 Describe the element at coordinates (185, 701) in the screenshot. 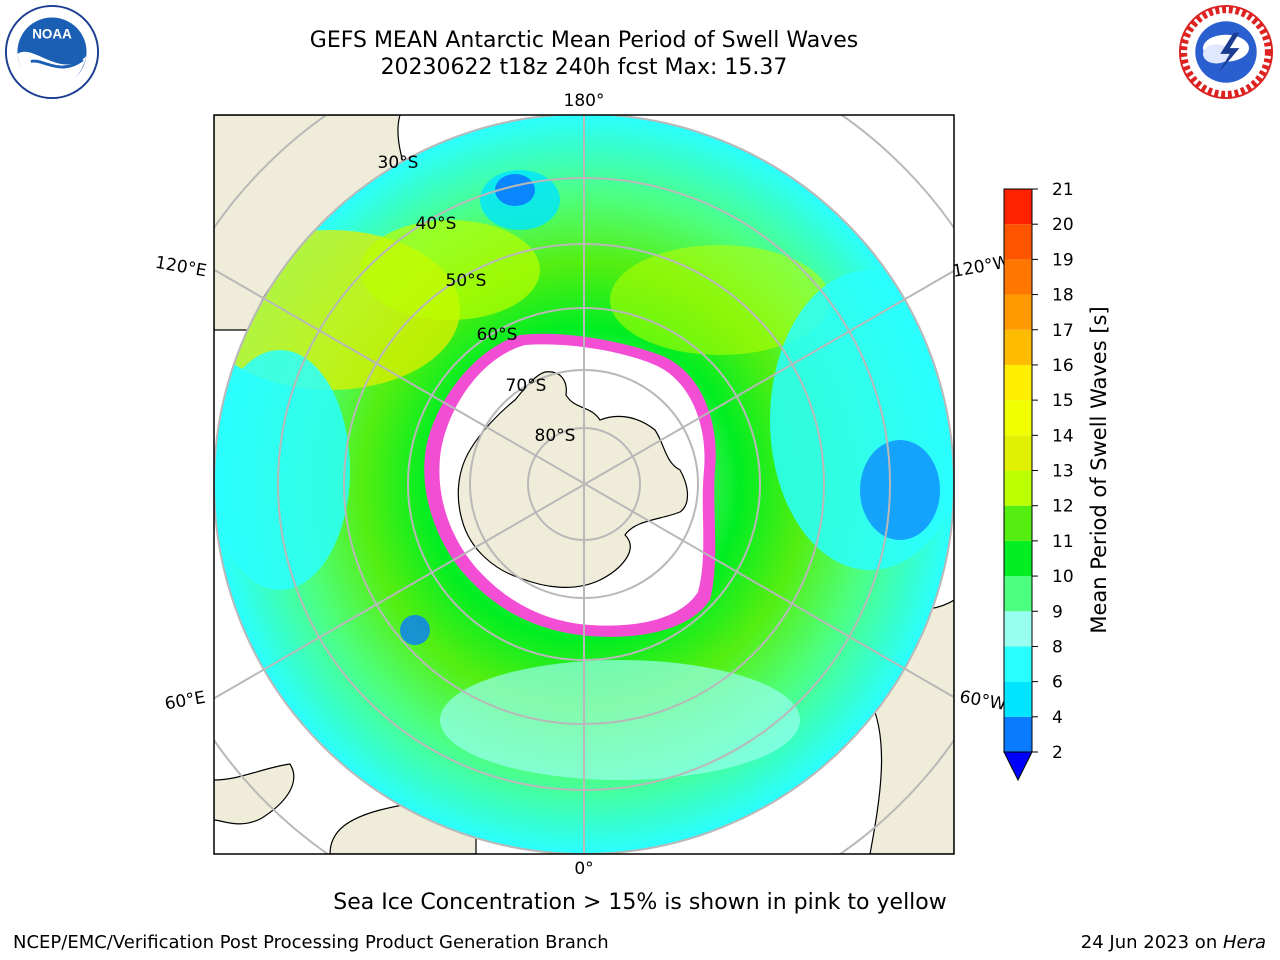

I see `meridian-label-lower-left: 60°E` at that location.